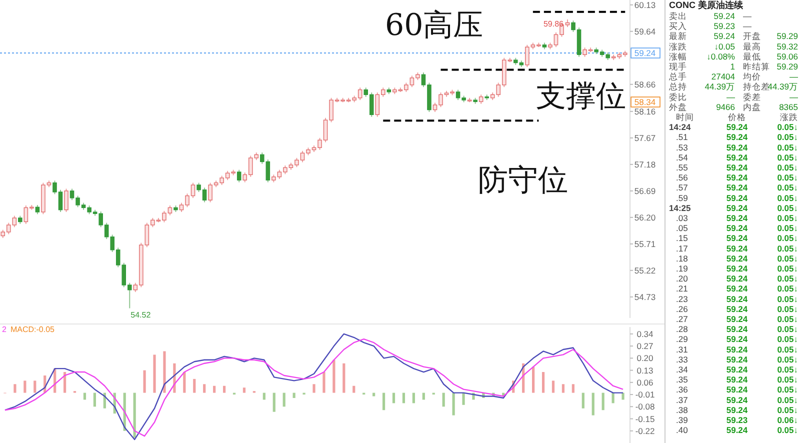 This screenshot has height=443, width=800. Describe the element at coordinates (645, 358) in the screenshot. I see `y-tick-label: 0.20` at that location.